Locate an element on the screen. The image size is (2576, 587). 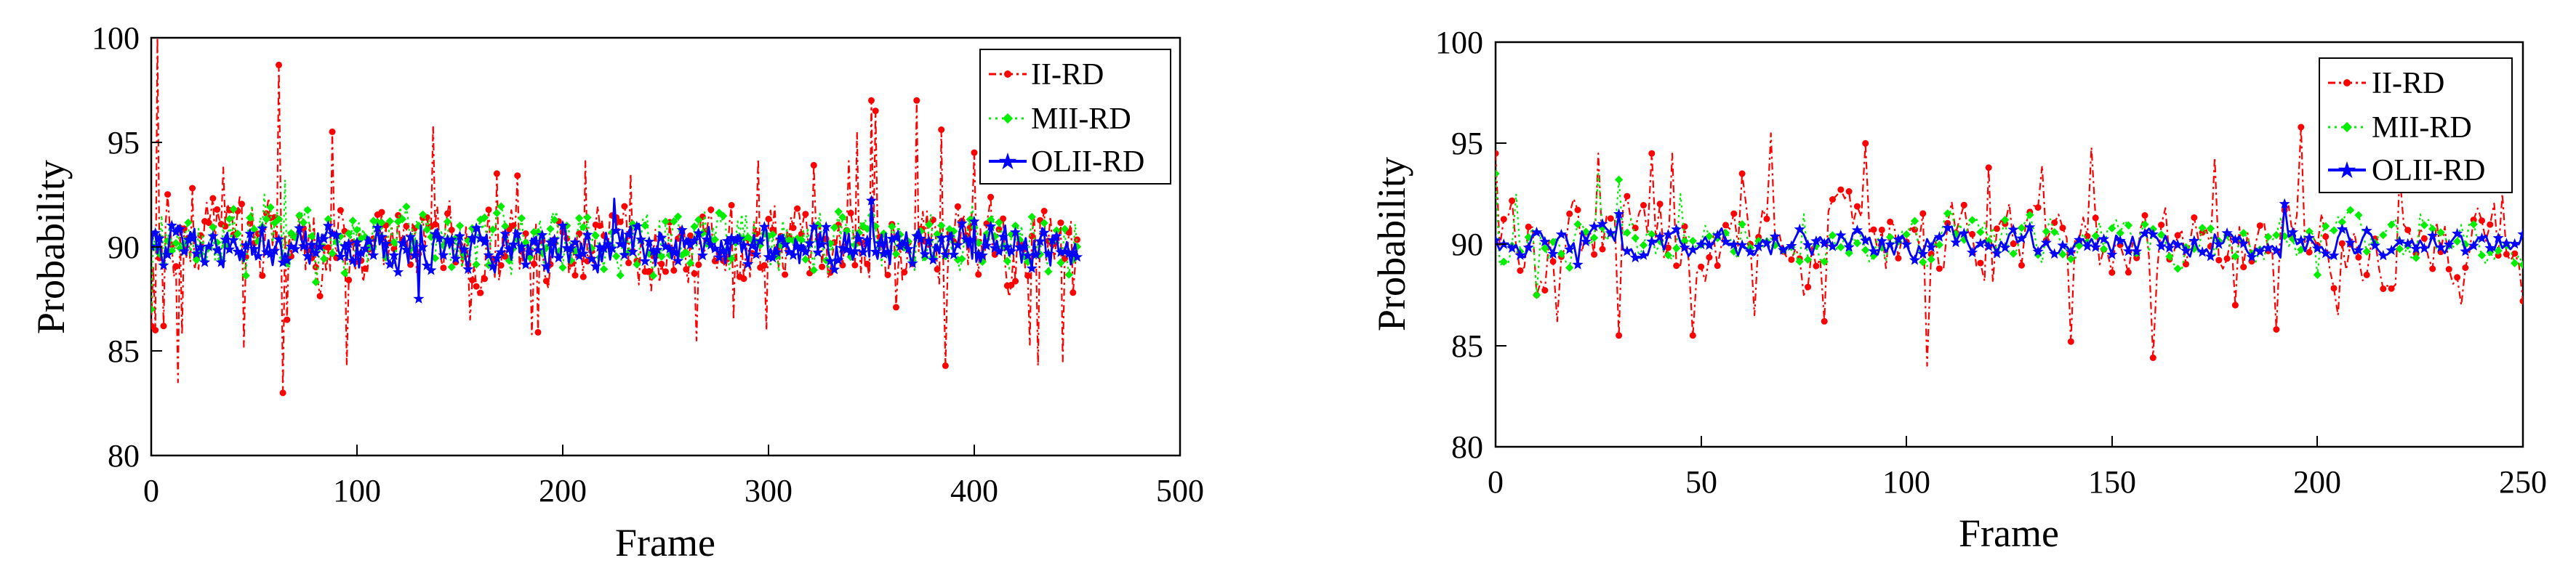
legend-marker: ★ is located at coordinates (2347, 170).